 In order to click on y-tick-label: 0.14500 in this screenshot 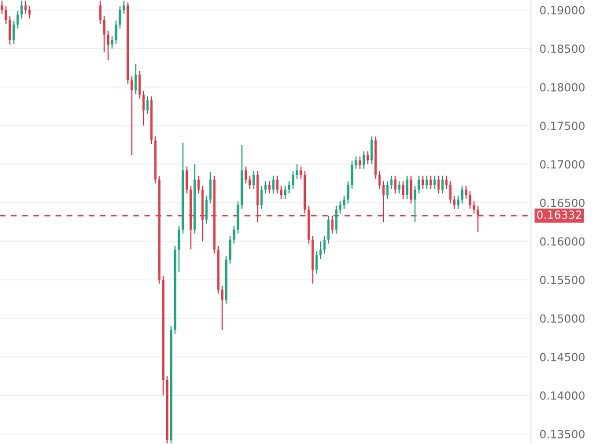, I will do `click(562, 357)`.